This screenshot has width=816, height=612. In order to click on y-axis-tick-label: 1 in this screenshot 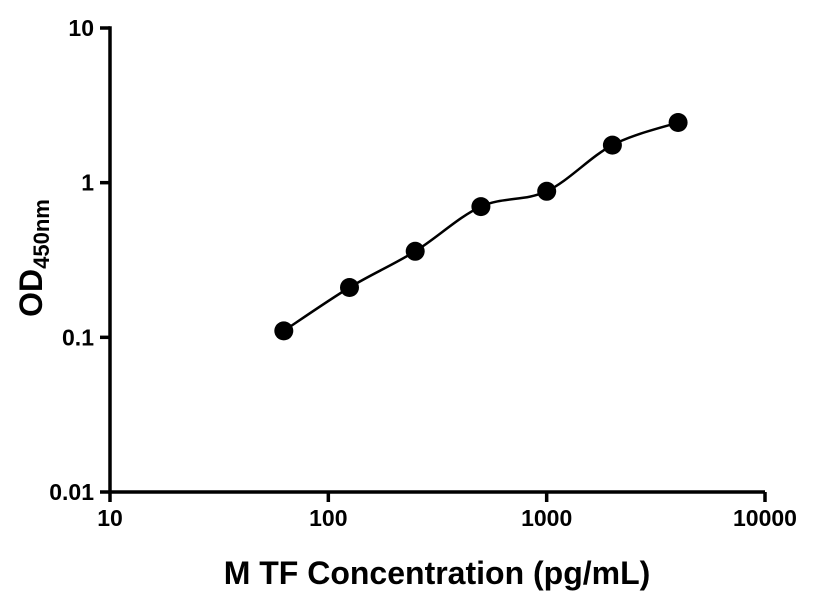, I will do `click(87, 183)`.